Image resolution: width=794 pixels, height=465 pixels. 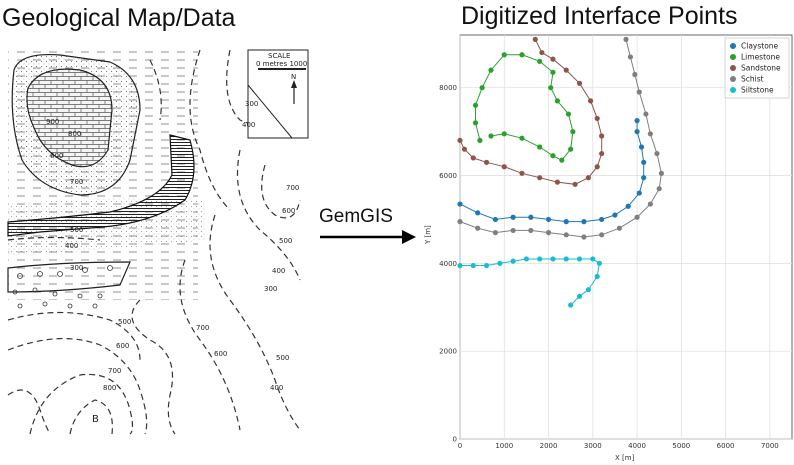 What do you see at coordinates (460, 446) in the screenshot?
I see `x-tick-label: 0` at bounding box center [460, 446].